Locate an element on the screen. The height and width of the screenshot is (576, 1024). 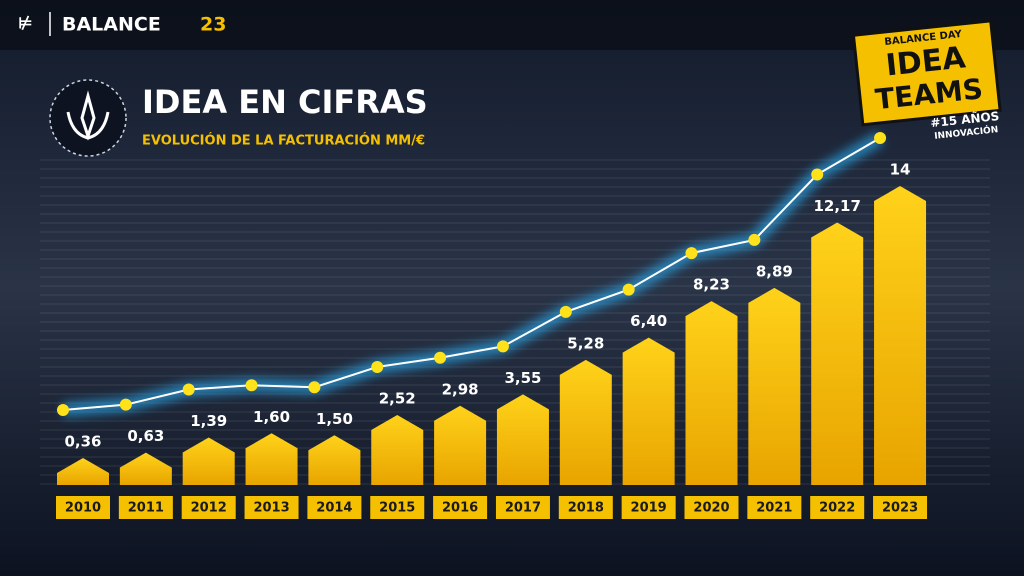
emblem is located at coordinates (88, 118).